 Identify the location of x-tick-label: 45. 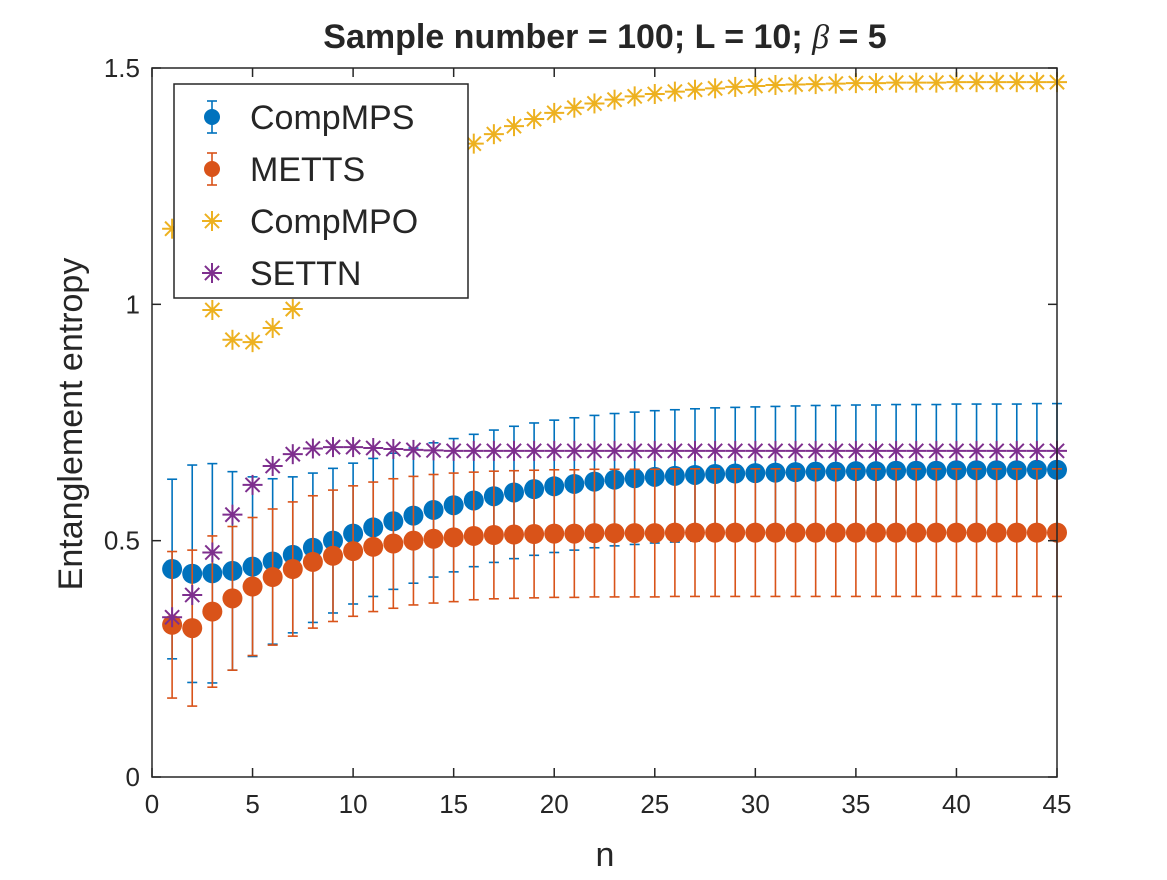
(1057, 804).